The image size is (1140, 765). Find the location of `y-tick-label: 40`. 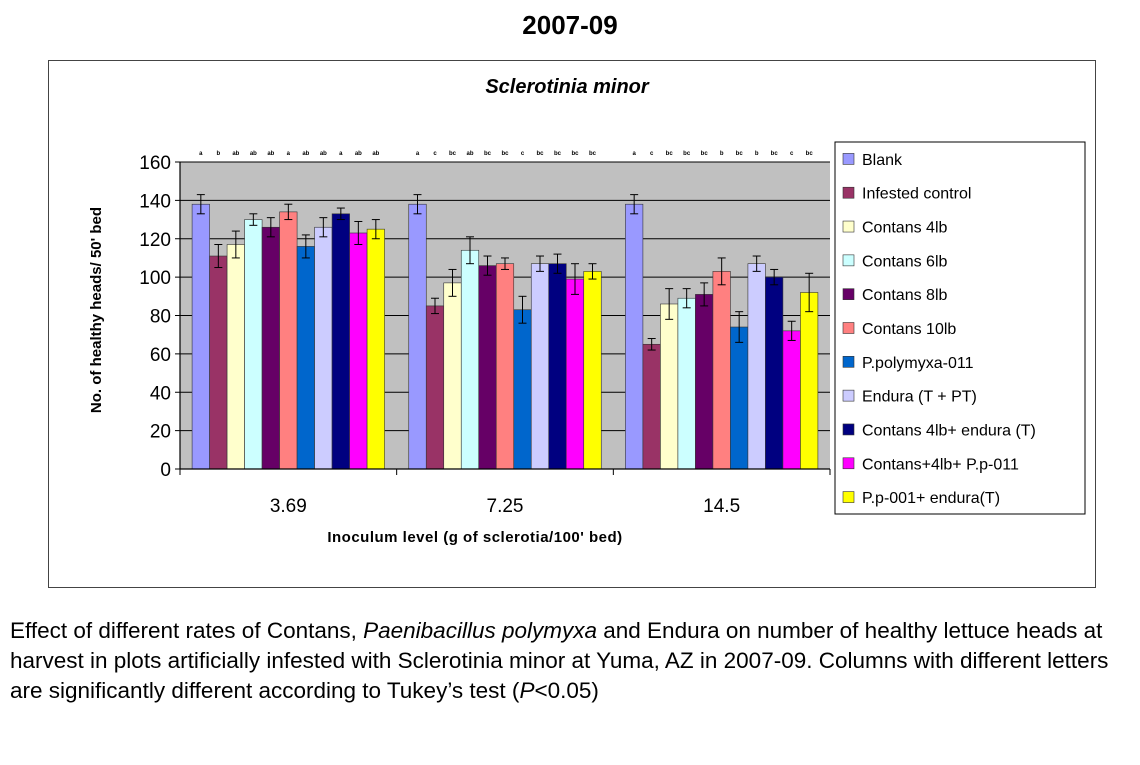

y-tick-label: 40 is located at coordinates (160, 393).